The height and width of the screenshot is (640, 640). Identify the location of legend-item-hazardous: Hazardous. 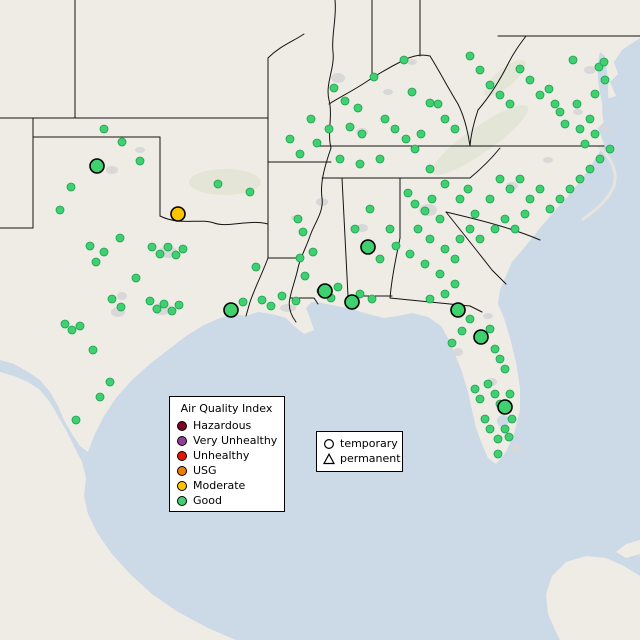
(226, 425).